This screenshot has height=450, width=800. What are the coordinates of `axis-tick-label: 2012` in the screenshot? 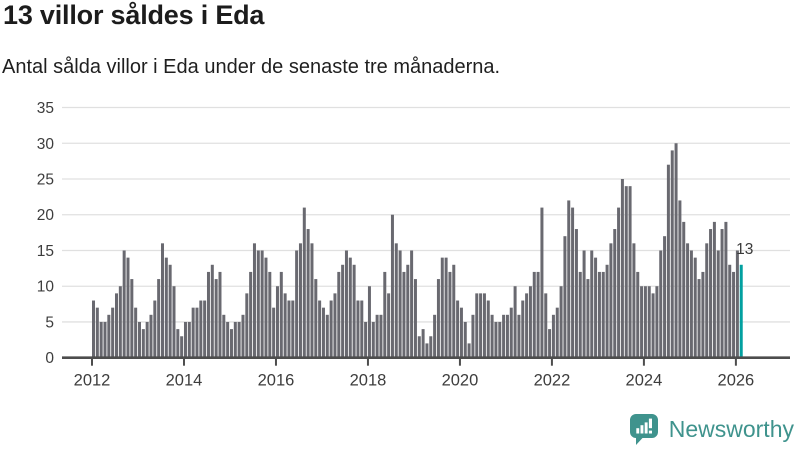 It's located at (92, 381).